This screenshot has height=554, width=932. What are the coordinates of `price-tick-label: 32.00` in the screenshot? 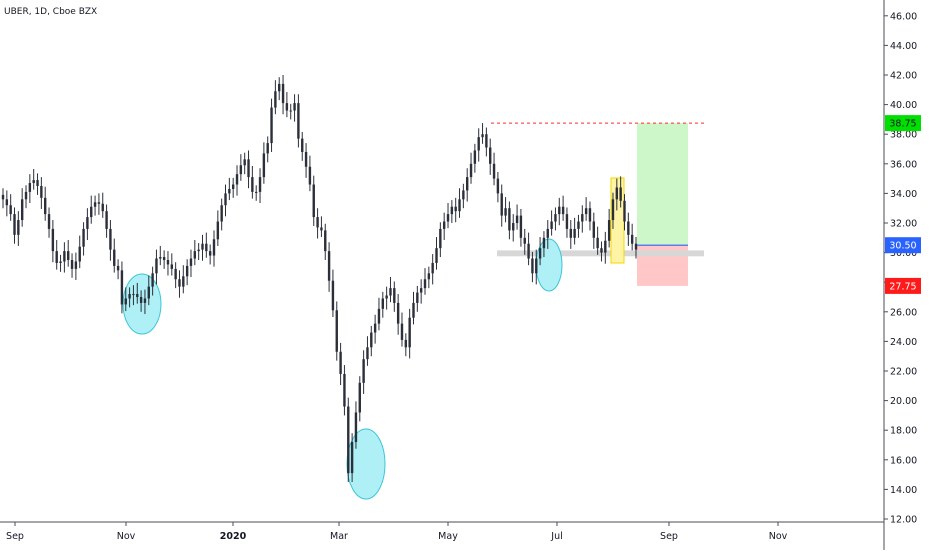 It's located at (903, 224).